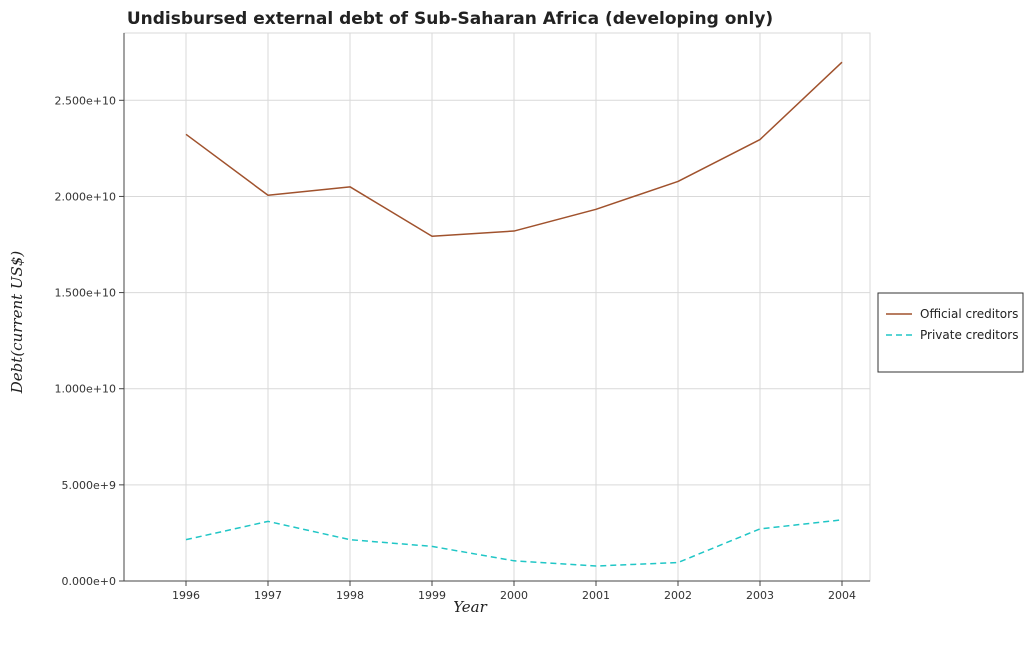 The image size is (1026, 650). What do you see at coordinates (350, 595) in the screenshot?
I see `x-tick-label: 1998` at bounding box center [350, 595].